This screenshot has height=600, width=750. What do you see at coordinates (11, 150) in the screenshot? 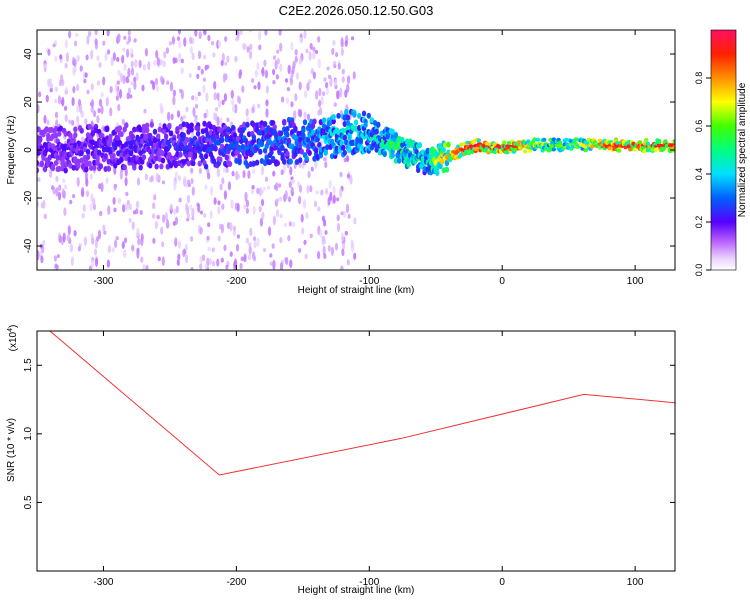
I see `heatmap-y-label: Frequency (Hz)` at bounding box center [11, 150].